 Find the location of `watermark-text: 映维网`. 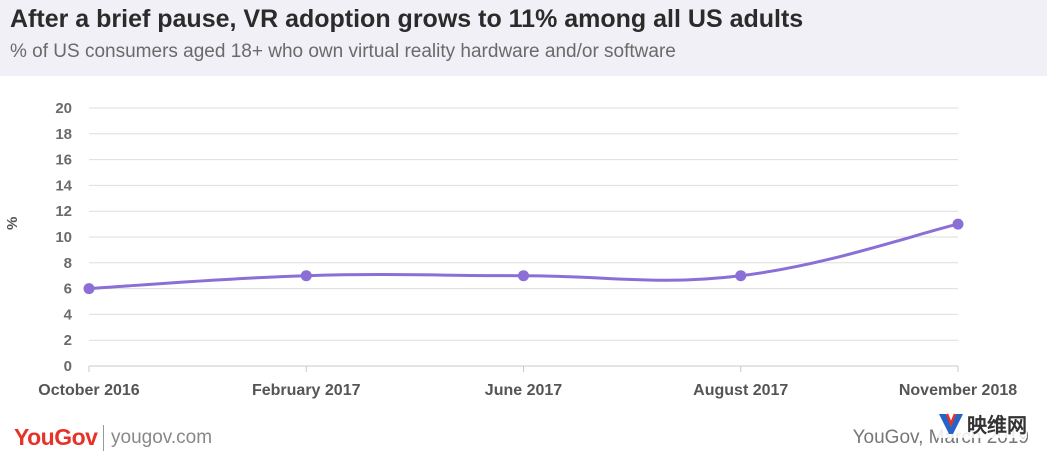

watermark-text: 映维网 is located at coordinates (997, 425).